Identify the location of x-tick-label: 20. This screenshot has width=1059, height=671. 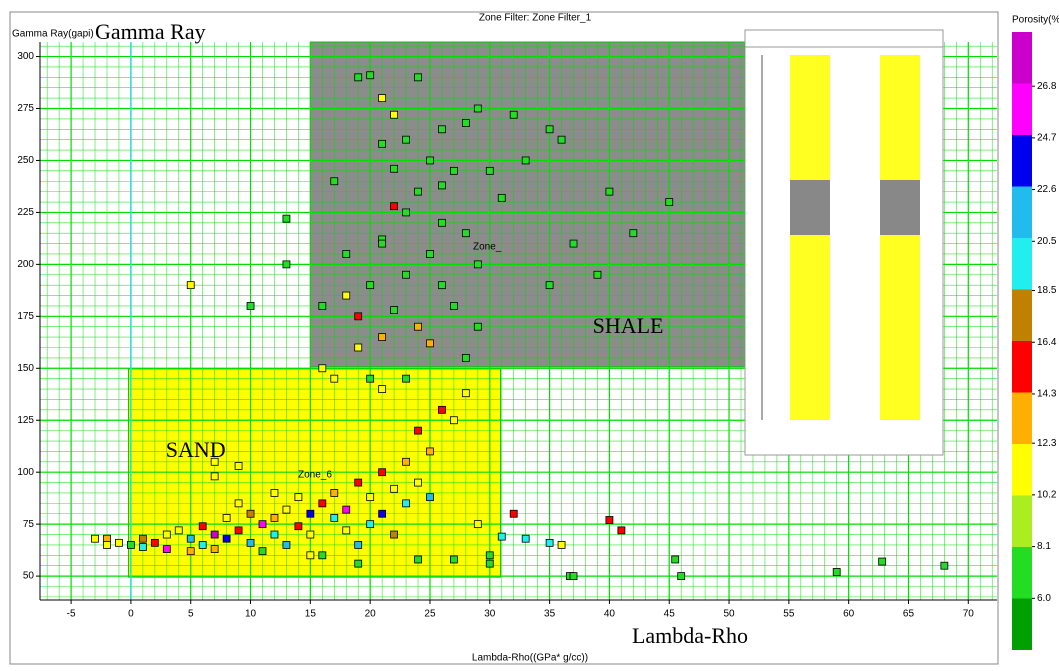
(371, 614).